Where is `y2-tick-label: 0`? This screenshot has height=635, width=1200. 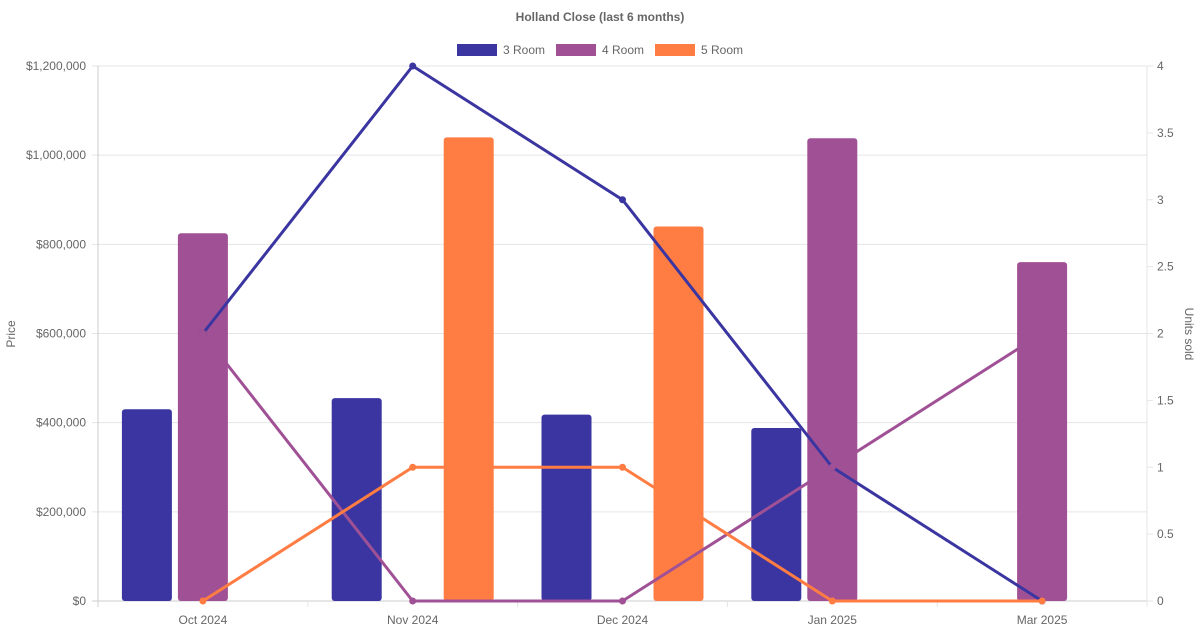 y2-tick-label: 0 is located at coordinates (1160, 601).